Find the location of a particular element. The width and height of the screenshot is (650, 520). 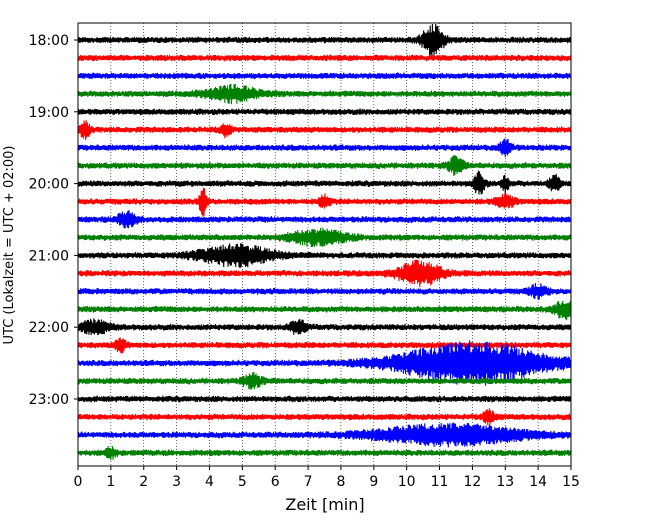

trace-2045 is located at coordinates (324, 256).